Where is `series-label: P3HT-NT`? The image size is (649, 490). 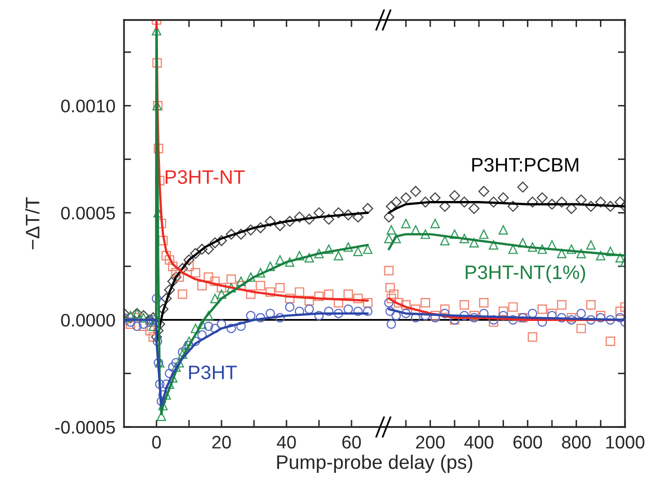
series-label: P3HT-NT is located at coordinates (205, 177).